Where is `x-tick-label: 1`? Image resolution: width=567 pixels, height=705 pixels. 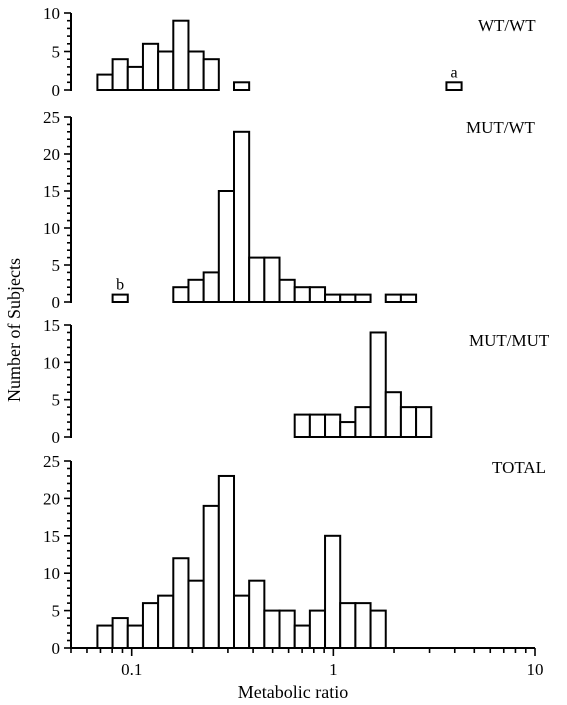 x-tick-label: 1 is located at coordinates (333, 669).